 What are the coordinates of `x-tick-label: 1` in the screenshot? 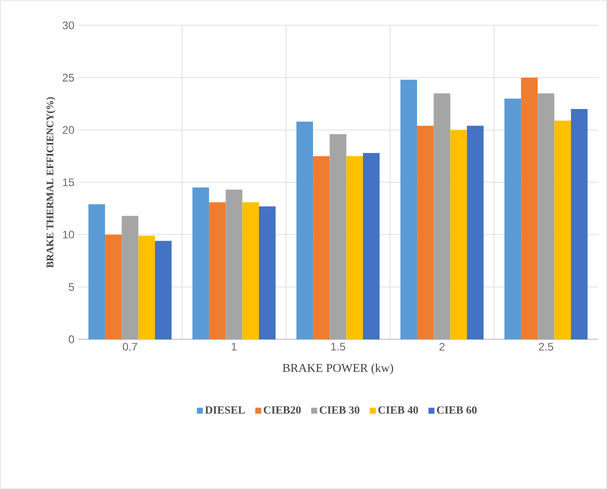 It's located at (234, 346).